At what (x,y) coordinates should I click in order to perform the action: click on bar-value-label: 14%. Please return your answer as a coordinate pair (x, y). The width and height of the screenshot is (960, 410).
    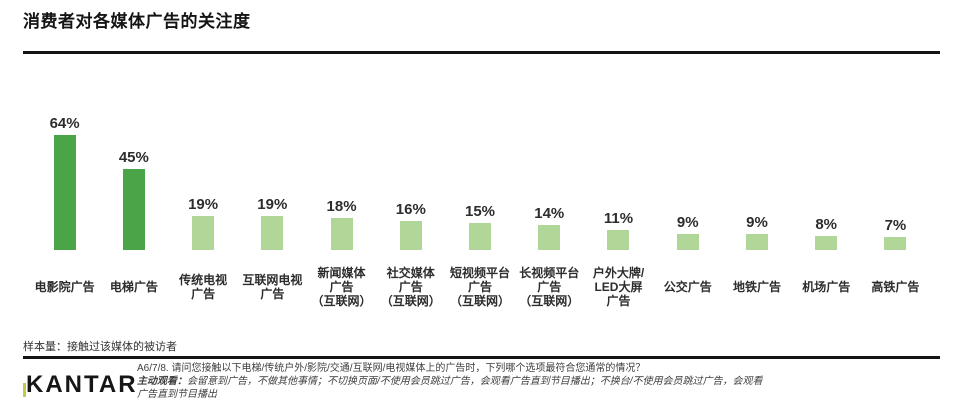
    Looking at the image, I should click on (549, 213).